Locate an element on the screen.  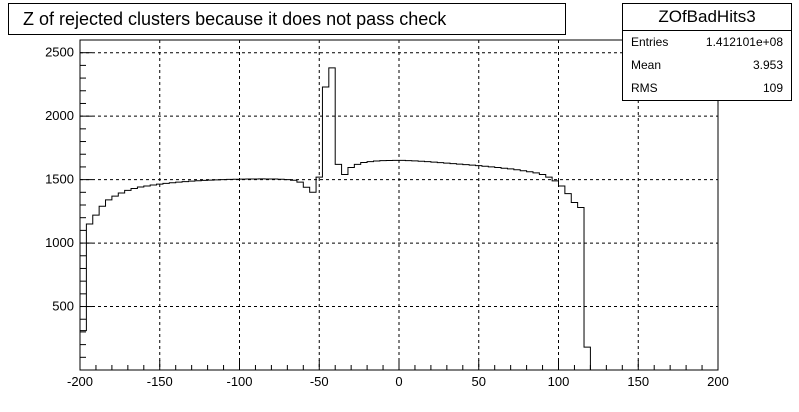
x-tick-label: -150 is located at coordinates (160, 381).